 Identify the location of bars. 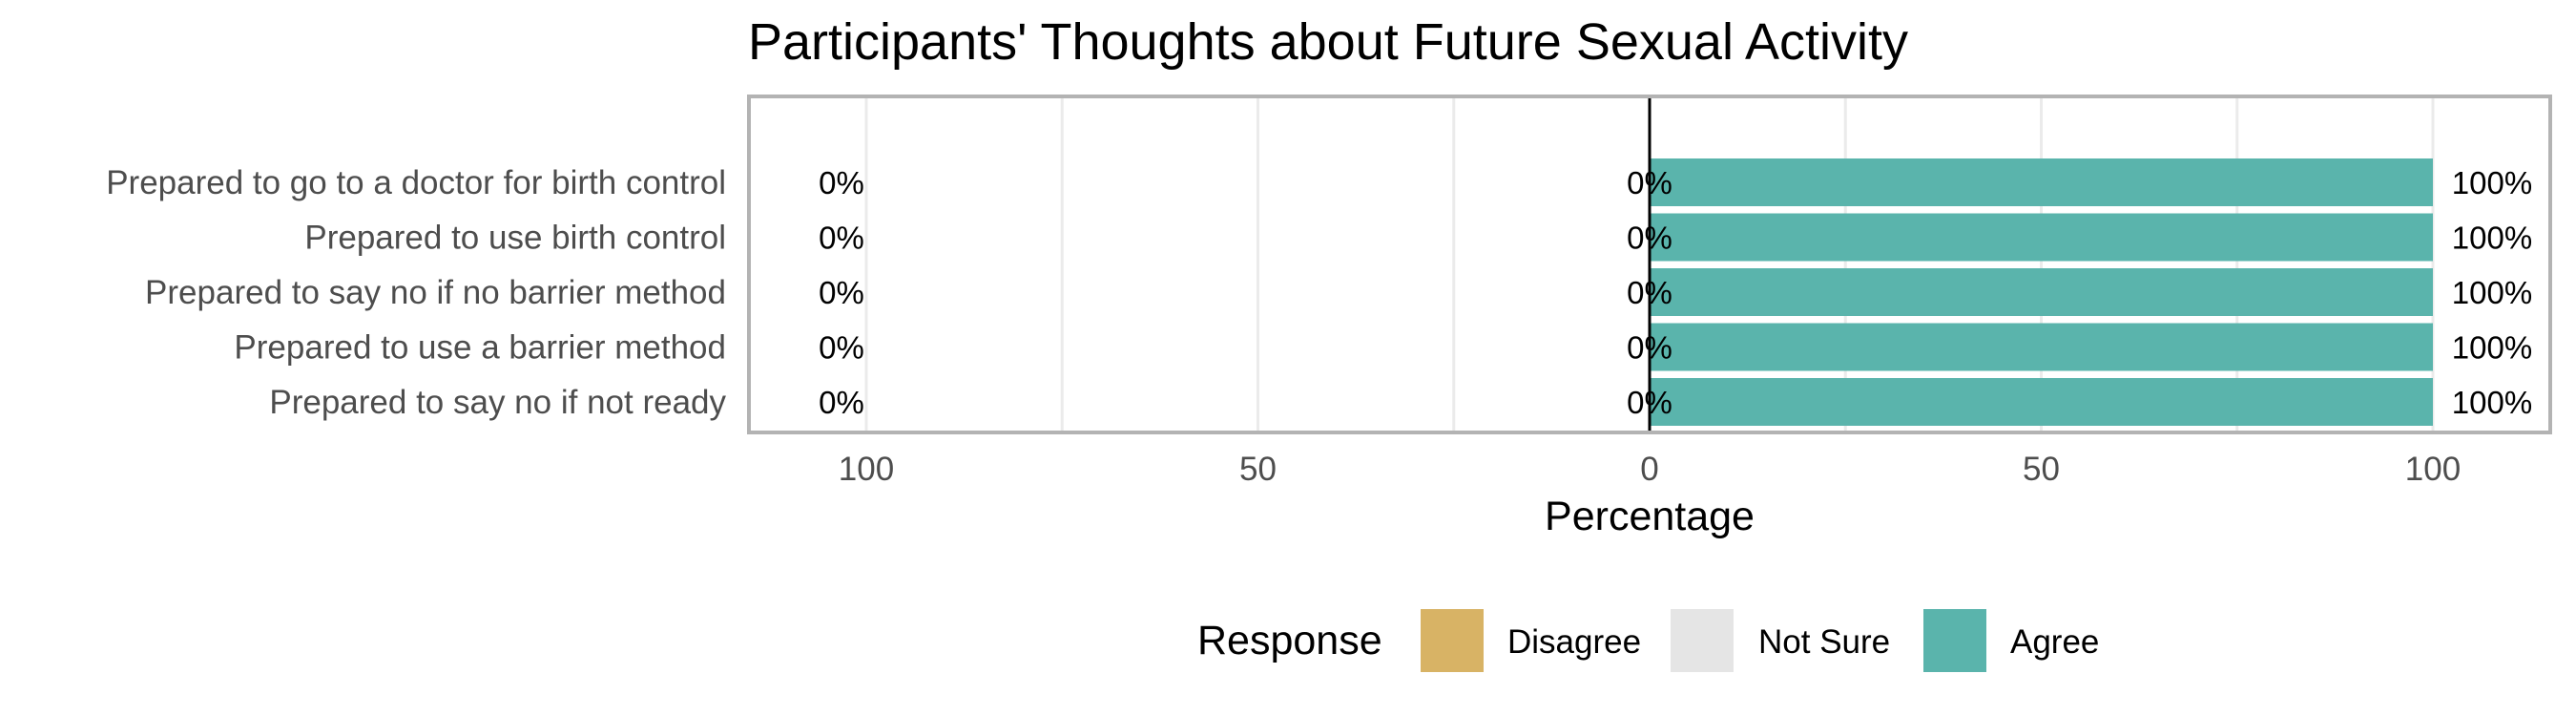
(2041, 292).